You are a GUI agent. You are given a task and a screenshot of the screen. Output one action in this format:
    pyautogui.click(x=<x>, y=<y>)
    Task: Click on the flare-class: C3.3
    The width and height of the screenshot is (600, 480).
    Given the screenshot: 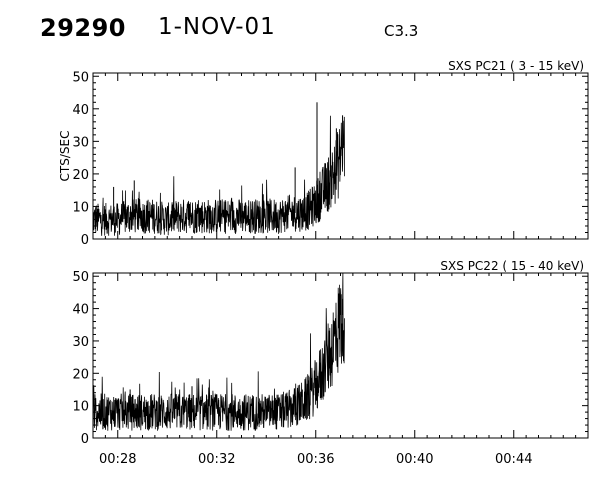 What is the action you would take?
    pyautogui.click(x=401, y=31)
    